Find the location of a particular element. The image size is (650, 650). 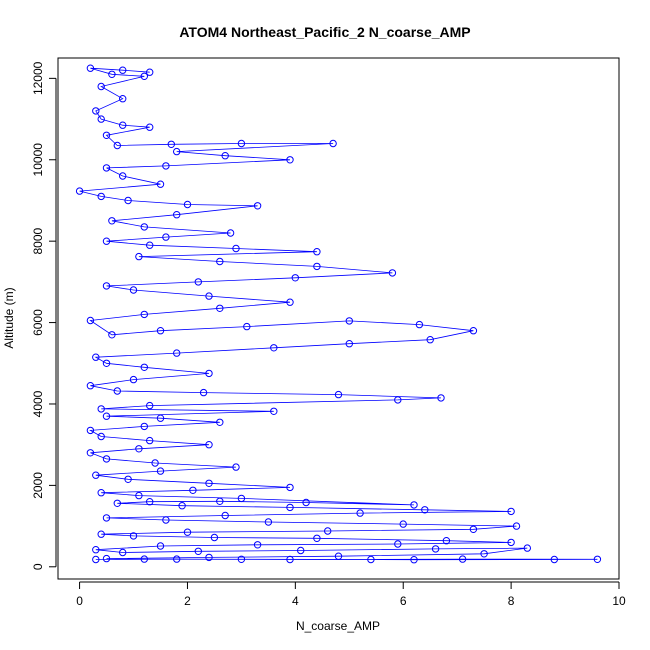

x-tick-label: 0 is located at coordinates (79, 601).